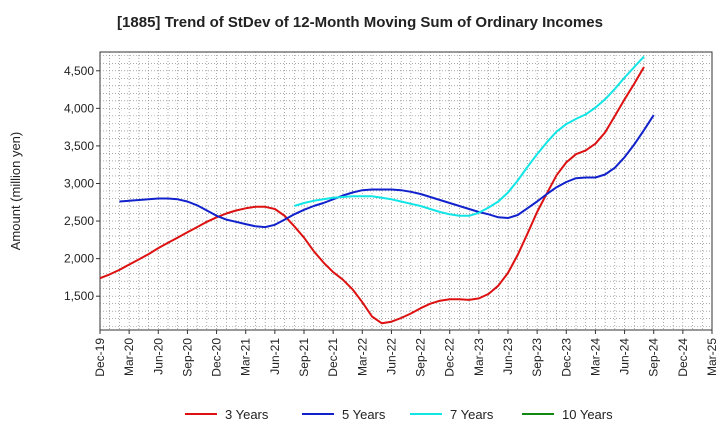  I want to click on x-tick-label: Sep-23, so click(537, 357).